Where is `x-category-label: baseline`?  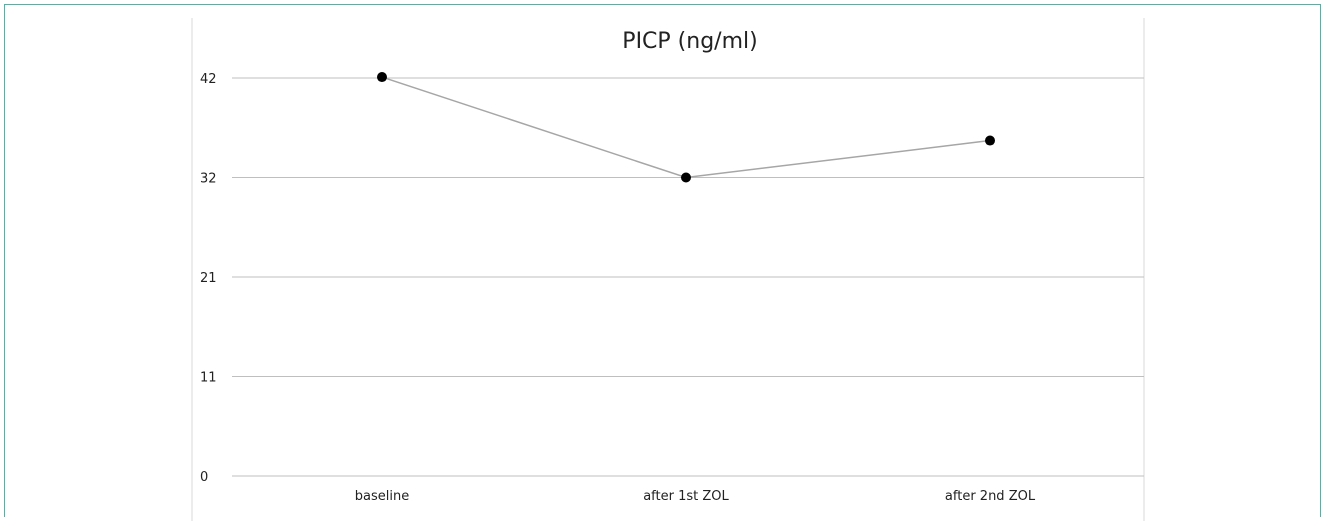 x-category-label: baseline is located at coordinates (382, 496).